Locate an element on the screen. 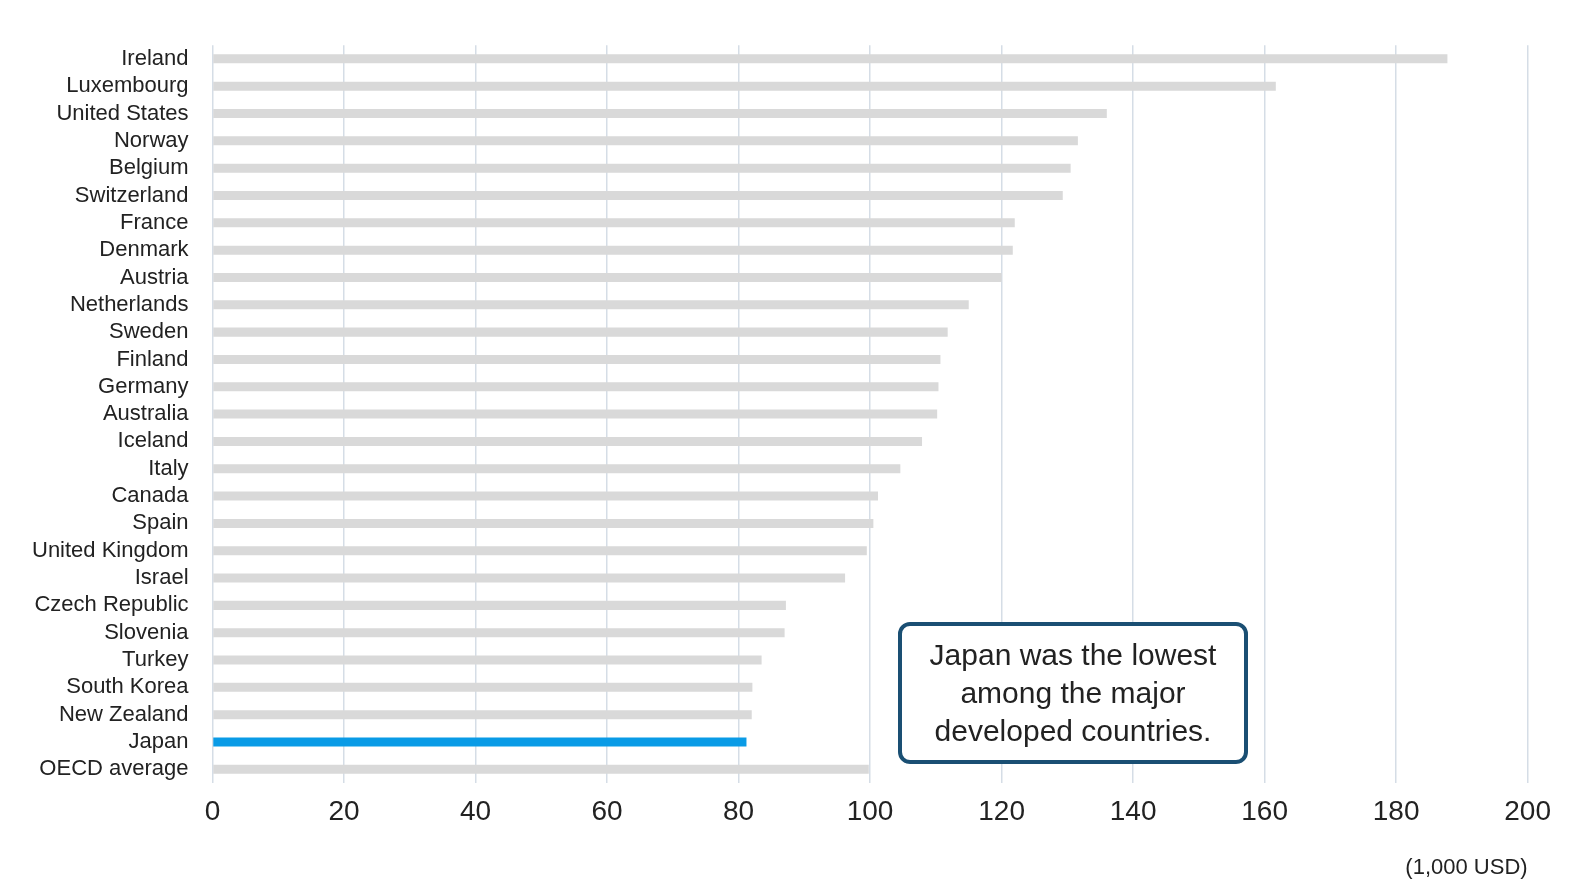 The height and width of the screenshot is (893, 1571). x-tick-label: 120 is located at coordinates (1001, 810).